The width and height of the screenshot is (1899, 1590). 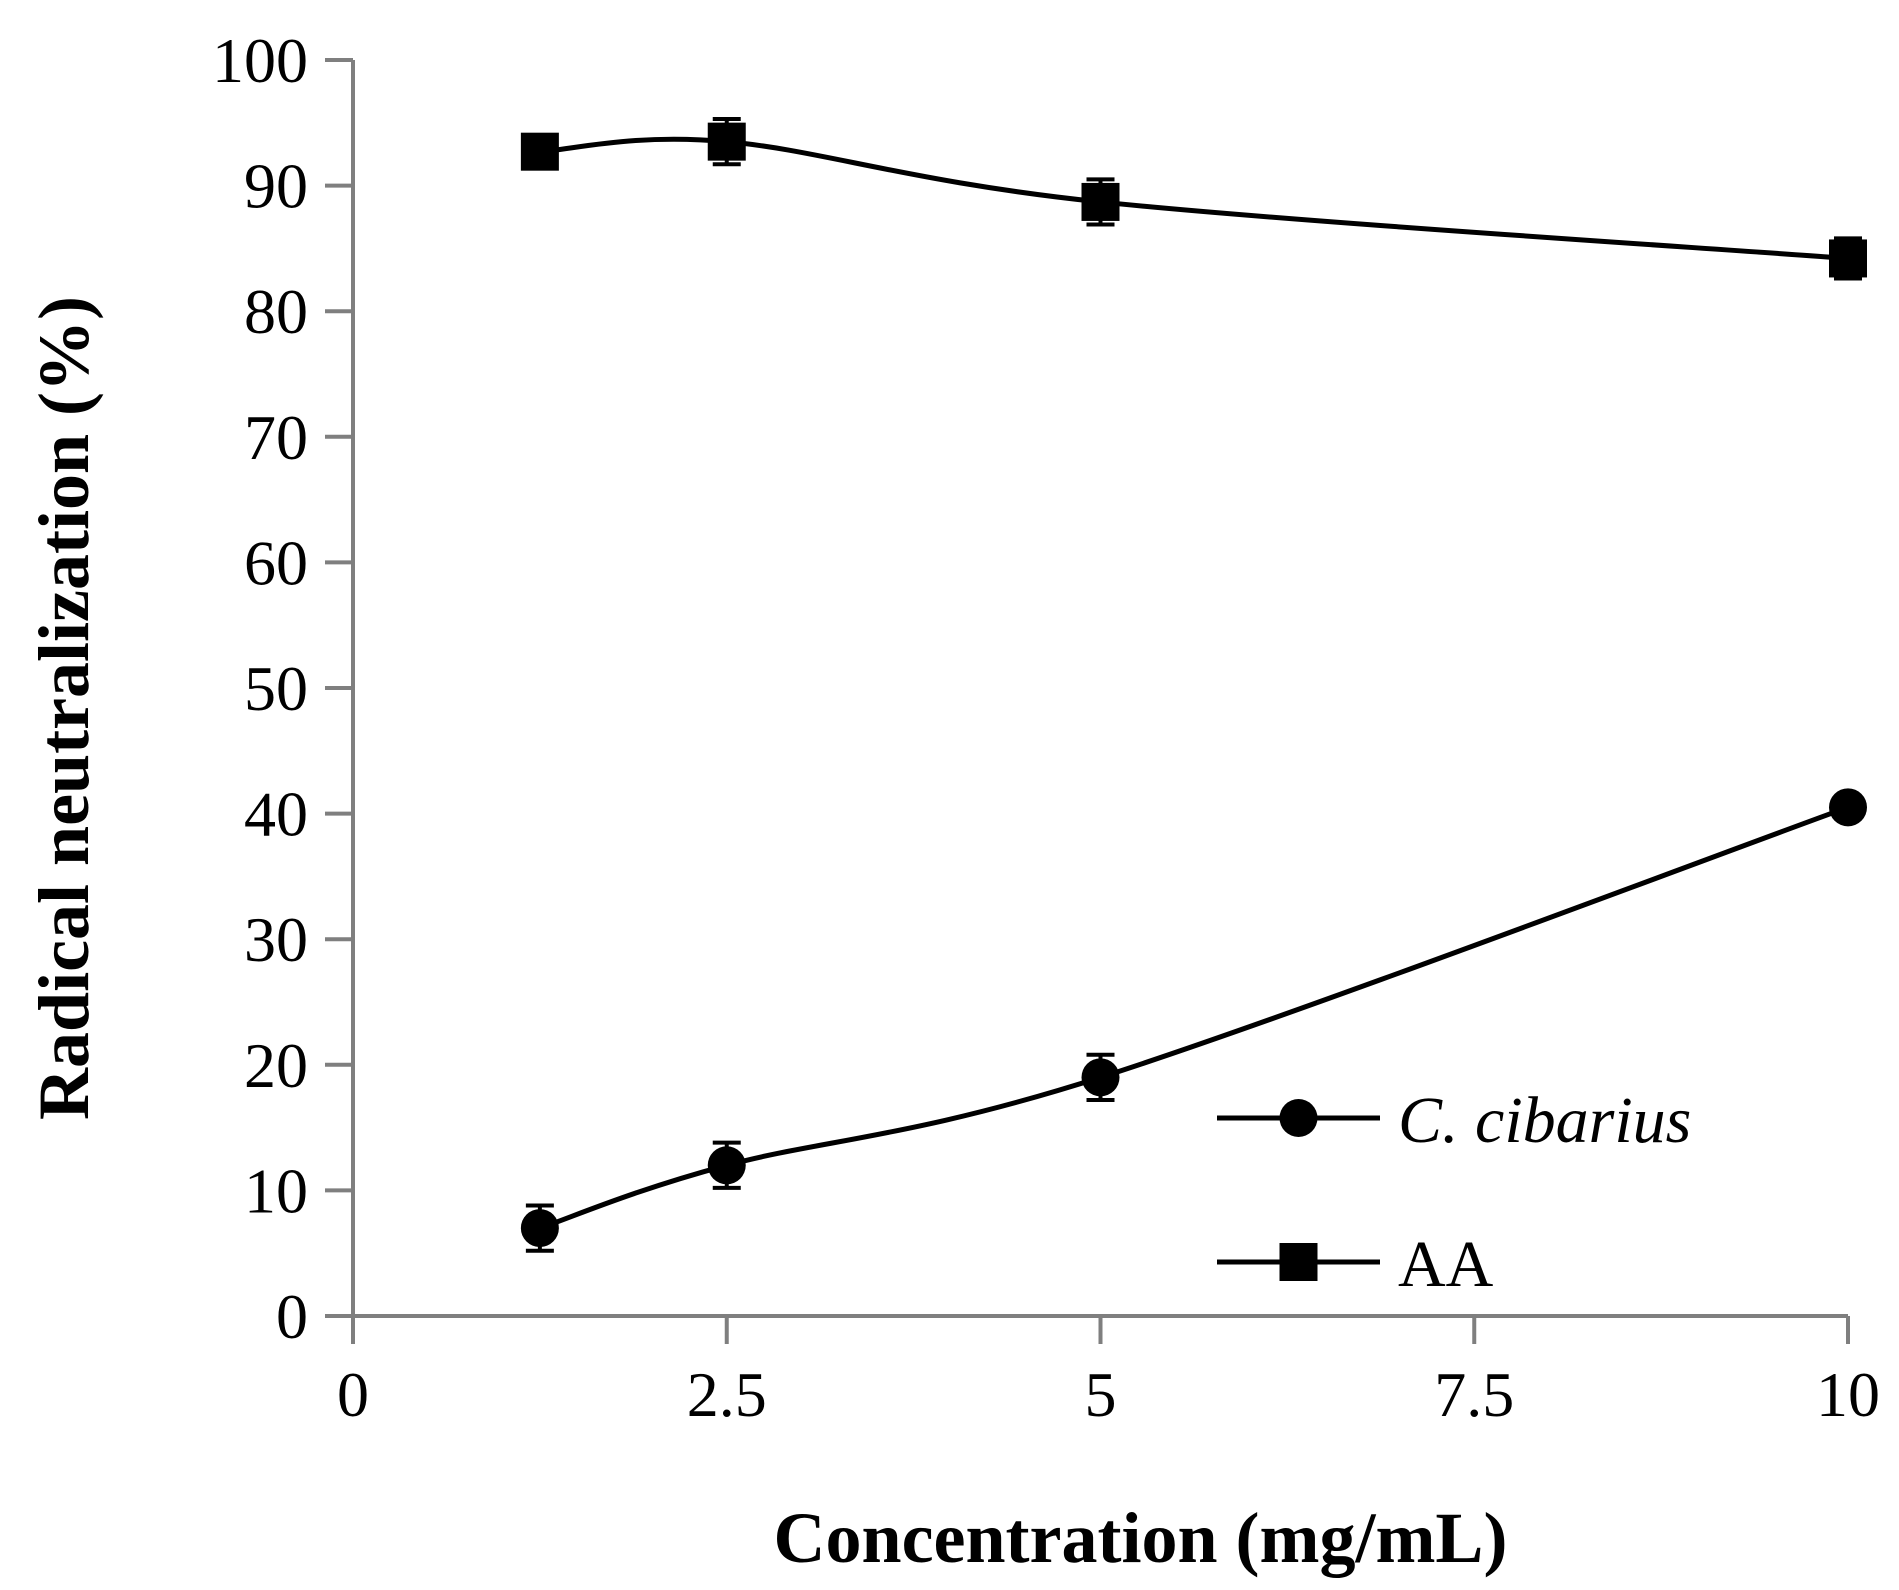 What do you see at coordinates (1355, 1264) in the screenshot?
I see `legend-item: AA` at bounding box center [1355, 1264].